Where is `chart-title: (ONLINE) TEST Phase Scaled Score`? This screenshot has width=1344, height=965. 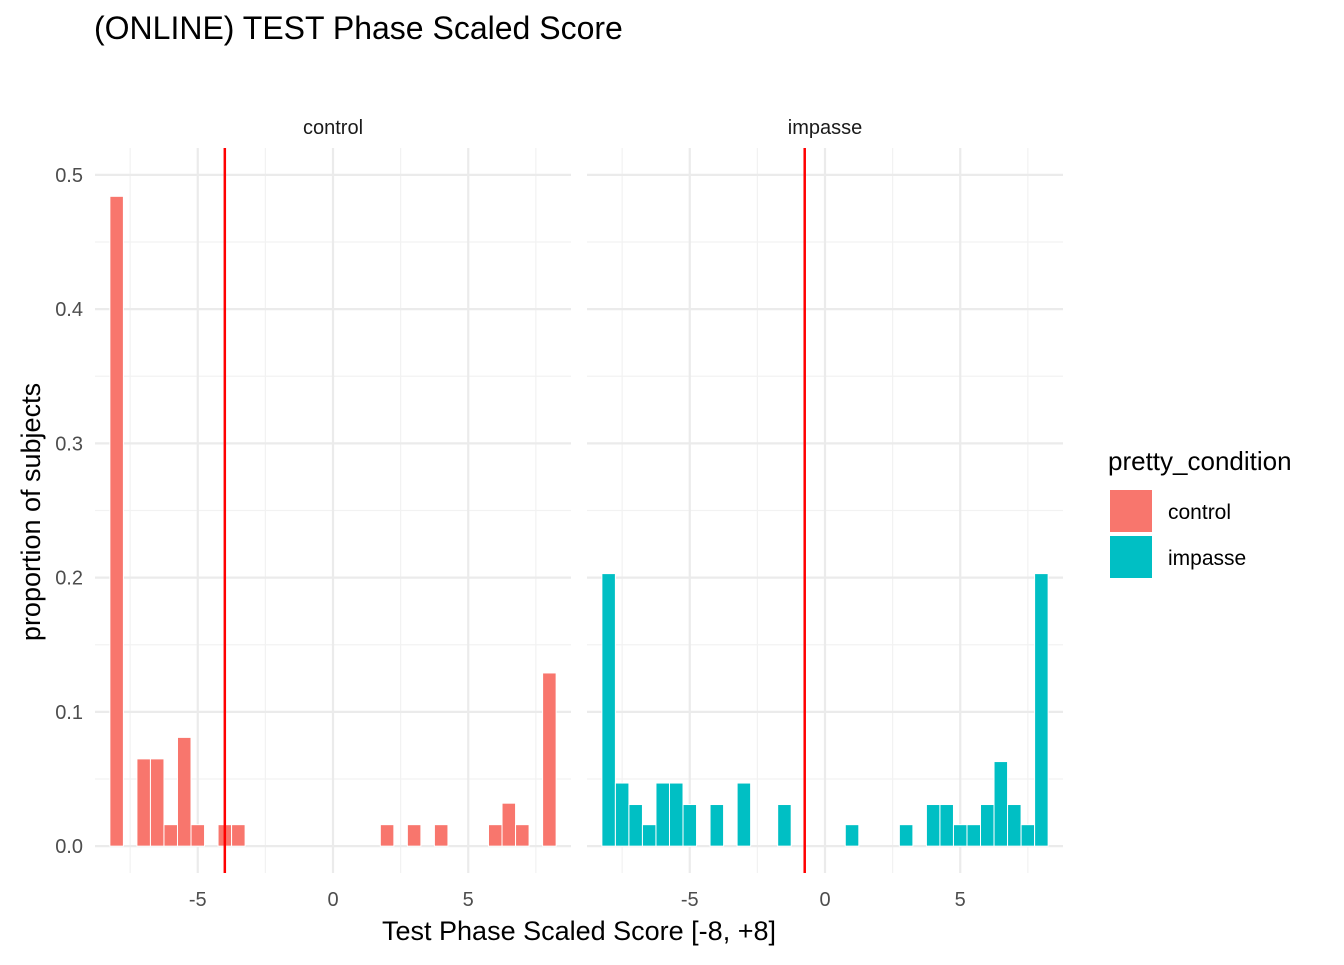
chart-title: (ONLINE) TEST Phase Scaled Score is located at coordinates (358, 28).